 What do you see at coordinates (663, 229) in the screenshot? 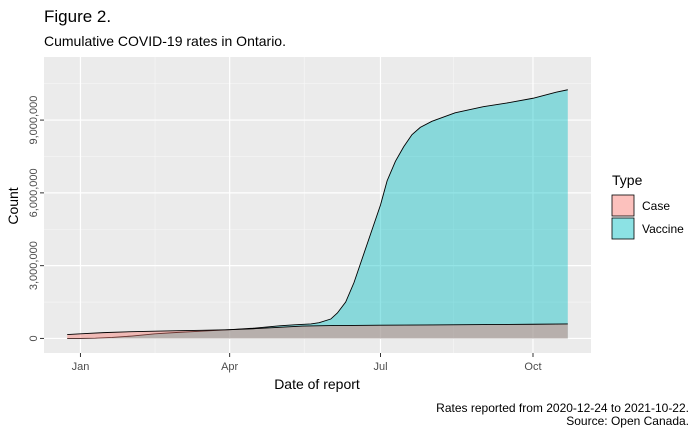
I see `legend-label-vaccine: Vaccine` at bounding box center [663, 229].